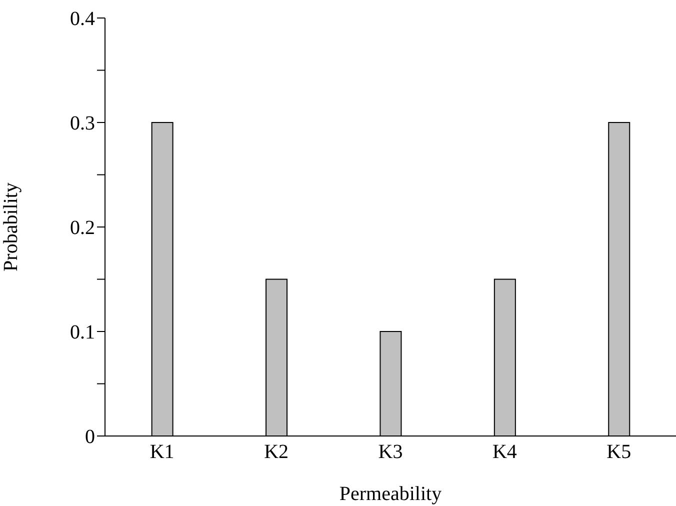 The width and height of the screenshot is (676, 506). What do you see at coordinates (90, 437) in the screenshot?
I see `y-tick-label: 0` at bounding box center [90, 437].